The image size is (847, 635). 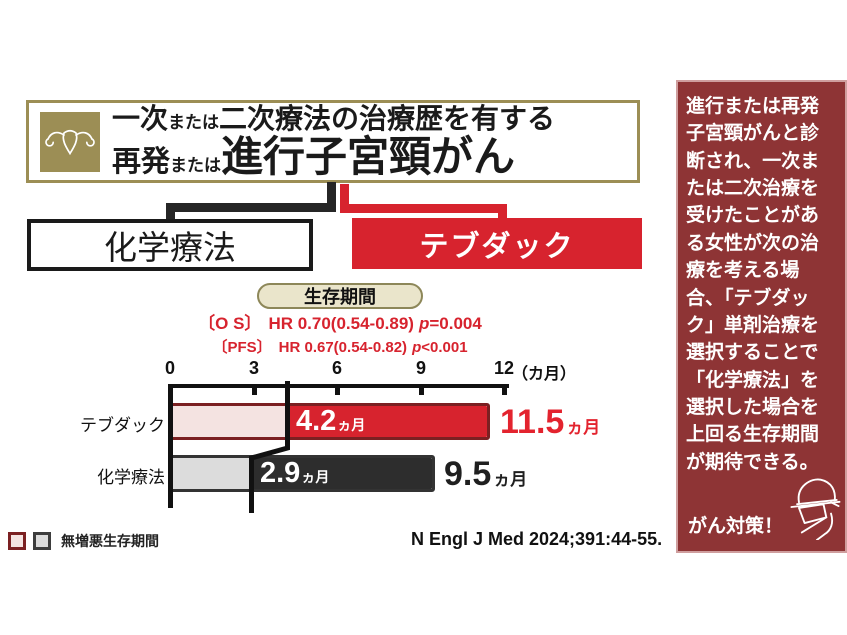 What do you see at coordinates (253, 368) in the screenshot?
I see `x-tick-label-3: 3` at bounding box center [253, 368].